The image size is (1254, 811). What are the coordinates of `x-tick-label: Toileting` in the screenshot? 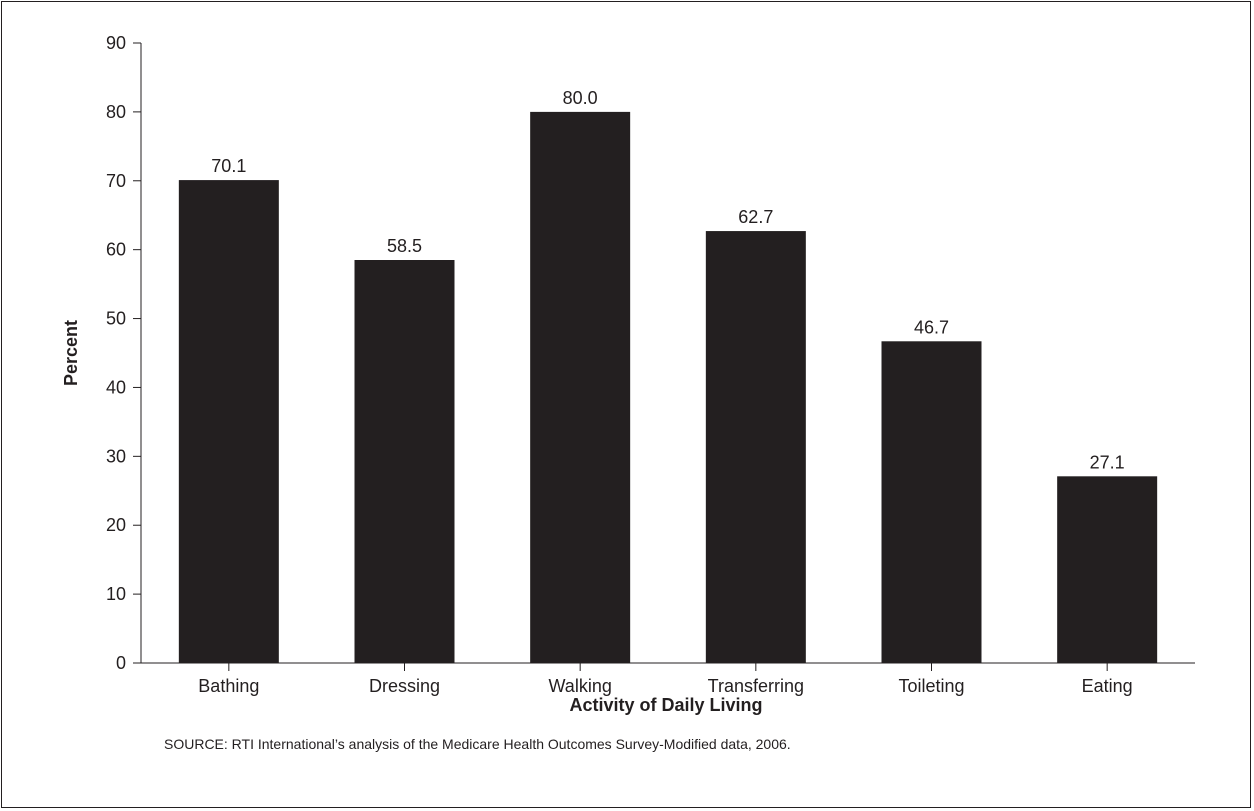 It's located at (931, 686).